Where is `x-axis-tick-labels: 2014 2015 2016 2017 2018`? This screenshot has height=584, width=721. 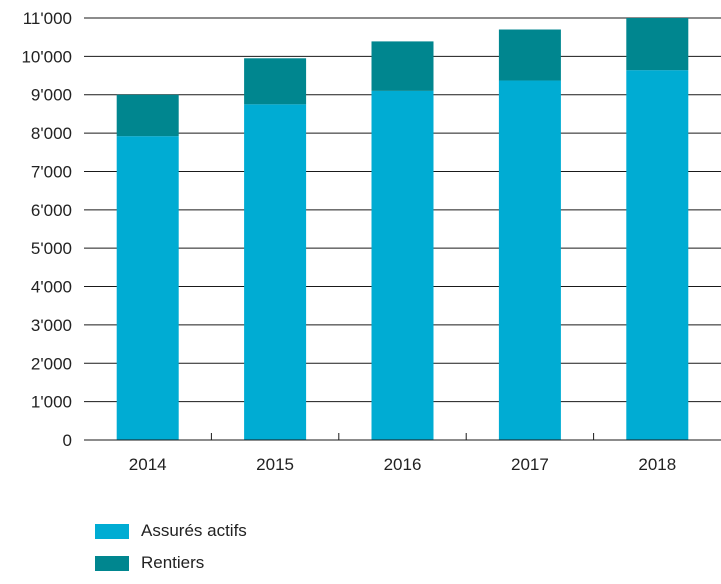 x-axis-tick-labels: 2014 2015 2016 2017 2018 is located at coordinates (402, 464).